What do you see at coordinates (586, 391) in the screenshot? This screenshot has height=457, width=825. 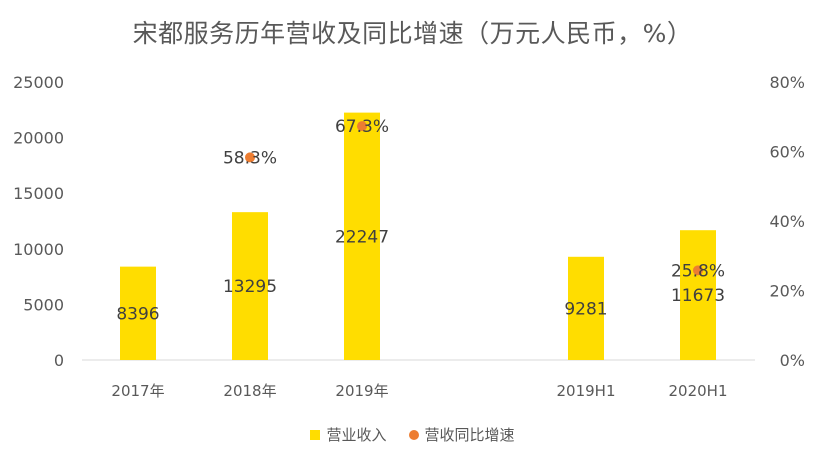 I see `x-tick-label: 2019H1` at bounding box center [586, 391].